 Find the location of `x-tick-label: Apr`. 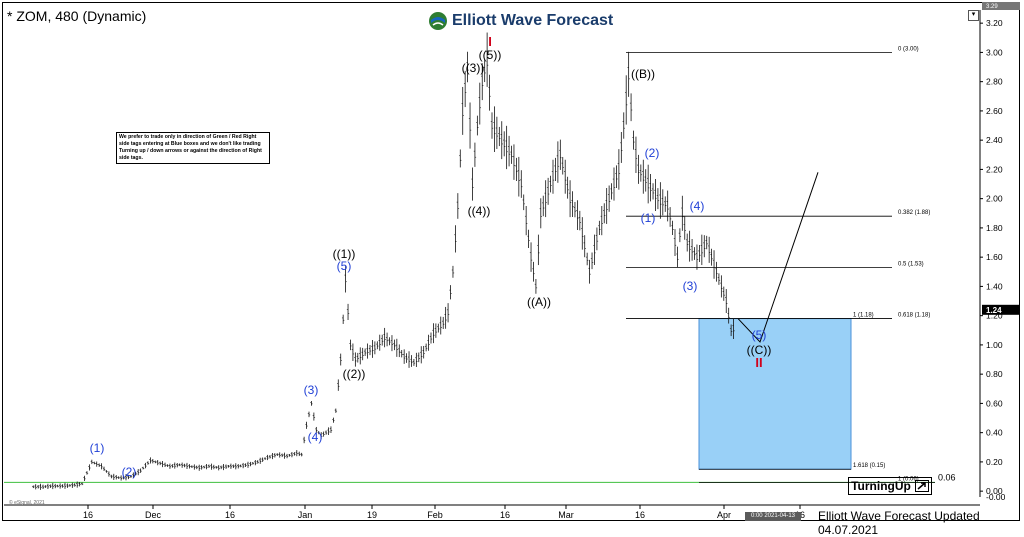

x-tick-label: Apr is located at coordinates (724, 515).